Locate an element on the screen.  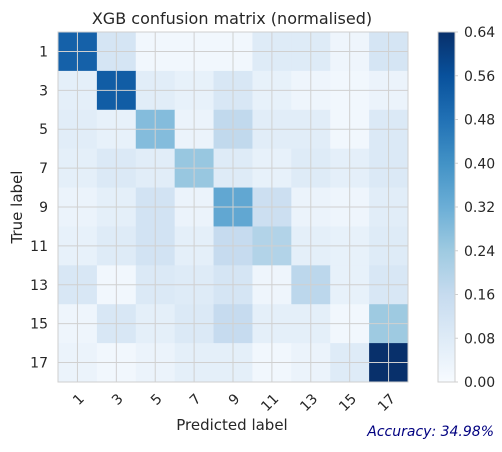
colorbar-tick-label: 0.40 is located at coordinates (479, 164).